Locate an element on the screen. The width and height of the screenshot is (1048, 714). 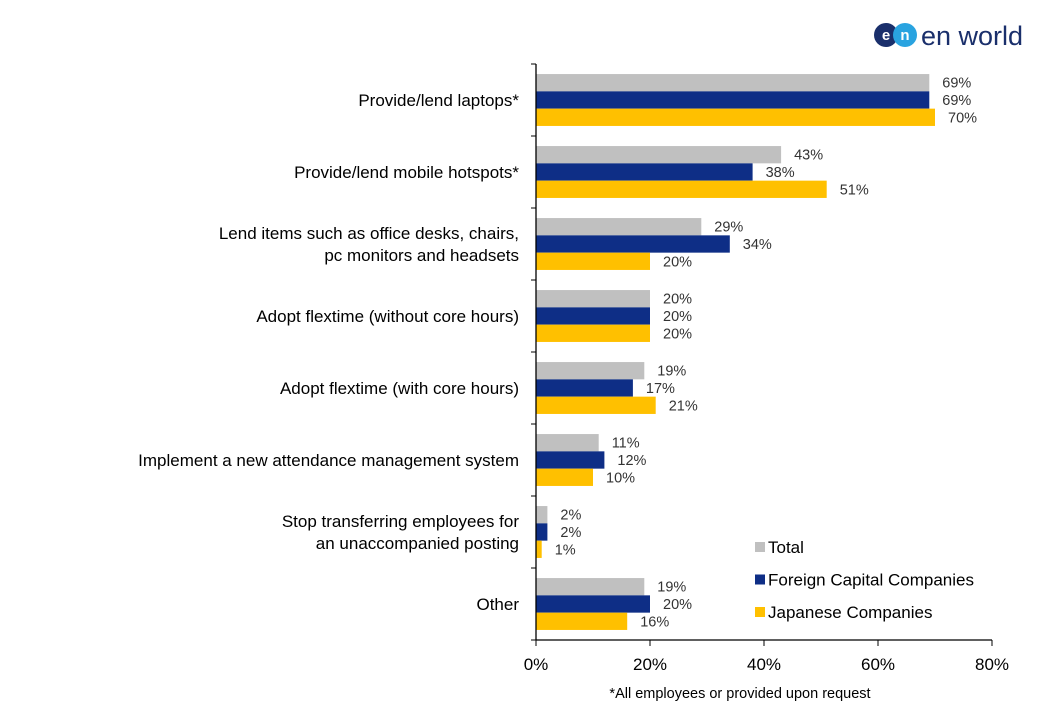
logo-text: en world is located at coordinates (972, 36).